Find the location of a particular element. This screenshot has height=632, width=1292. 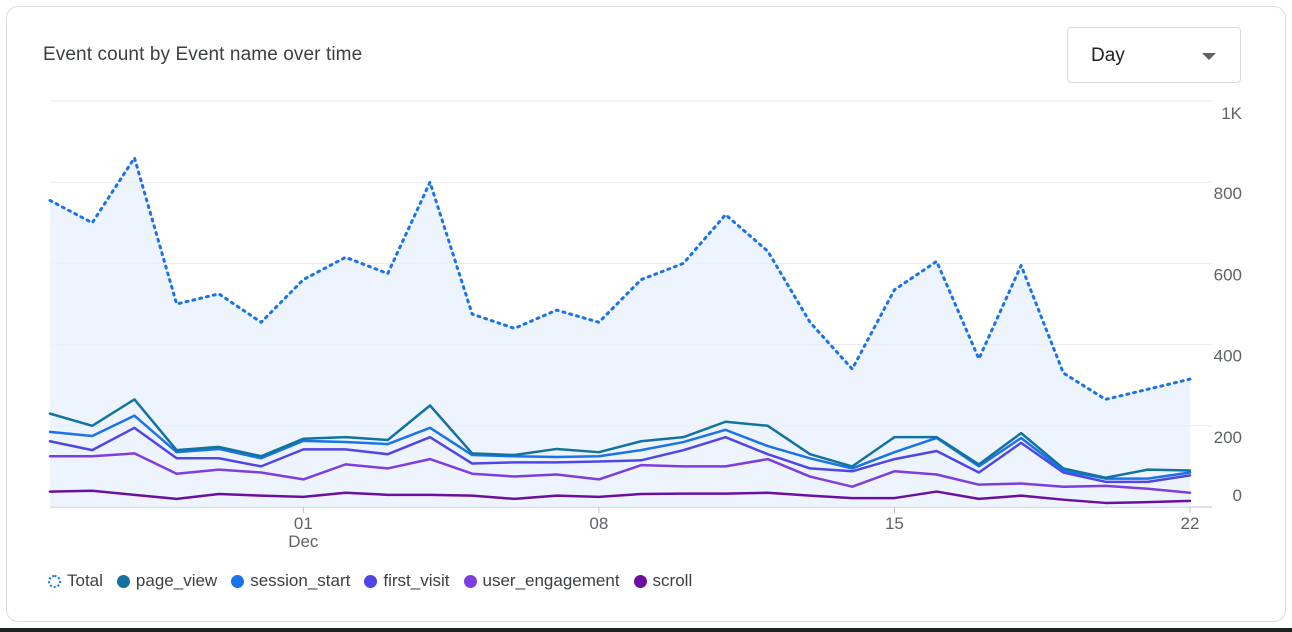

granularity-selected-value: Day is located at coordinates (1108, 55).